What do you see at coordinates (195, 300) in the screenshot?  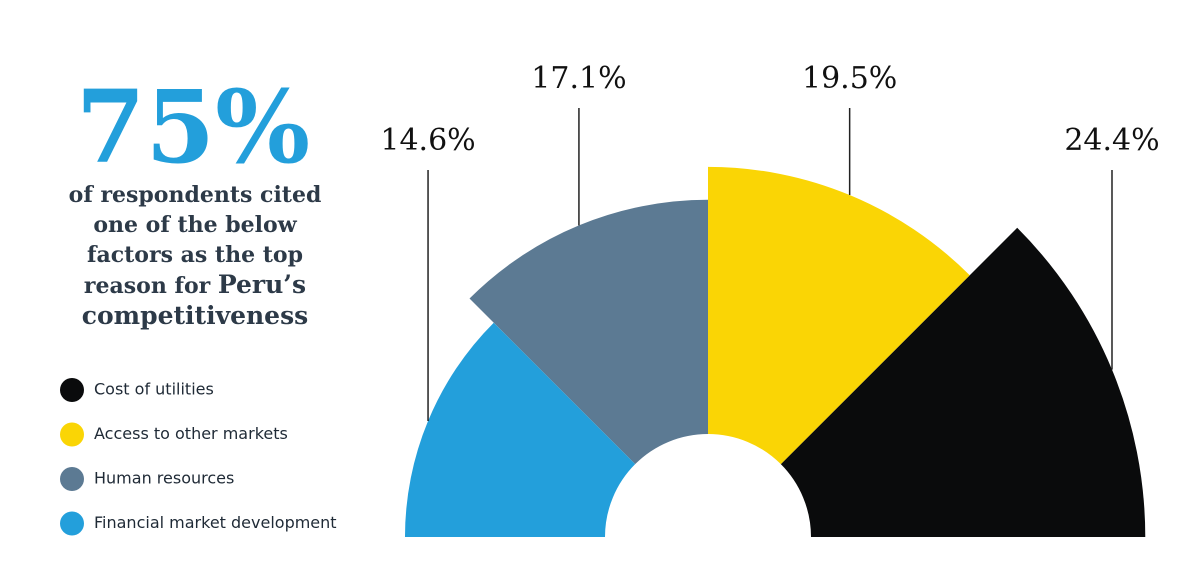 I see `subtitle-emphasis: Peru’s competitiveness` at bounding box center [195, 300].